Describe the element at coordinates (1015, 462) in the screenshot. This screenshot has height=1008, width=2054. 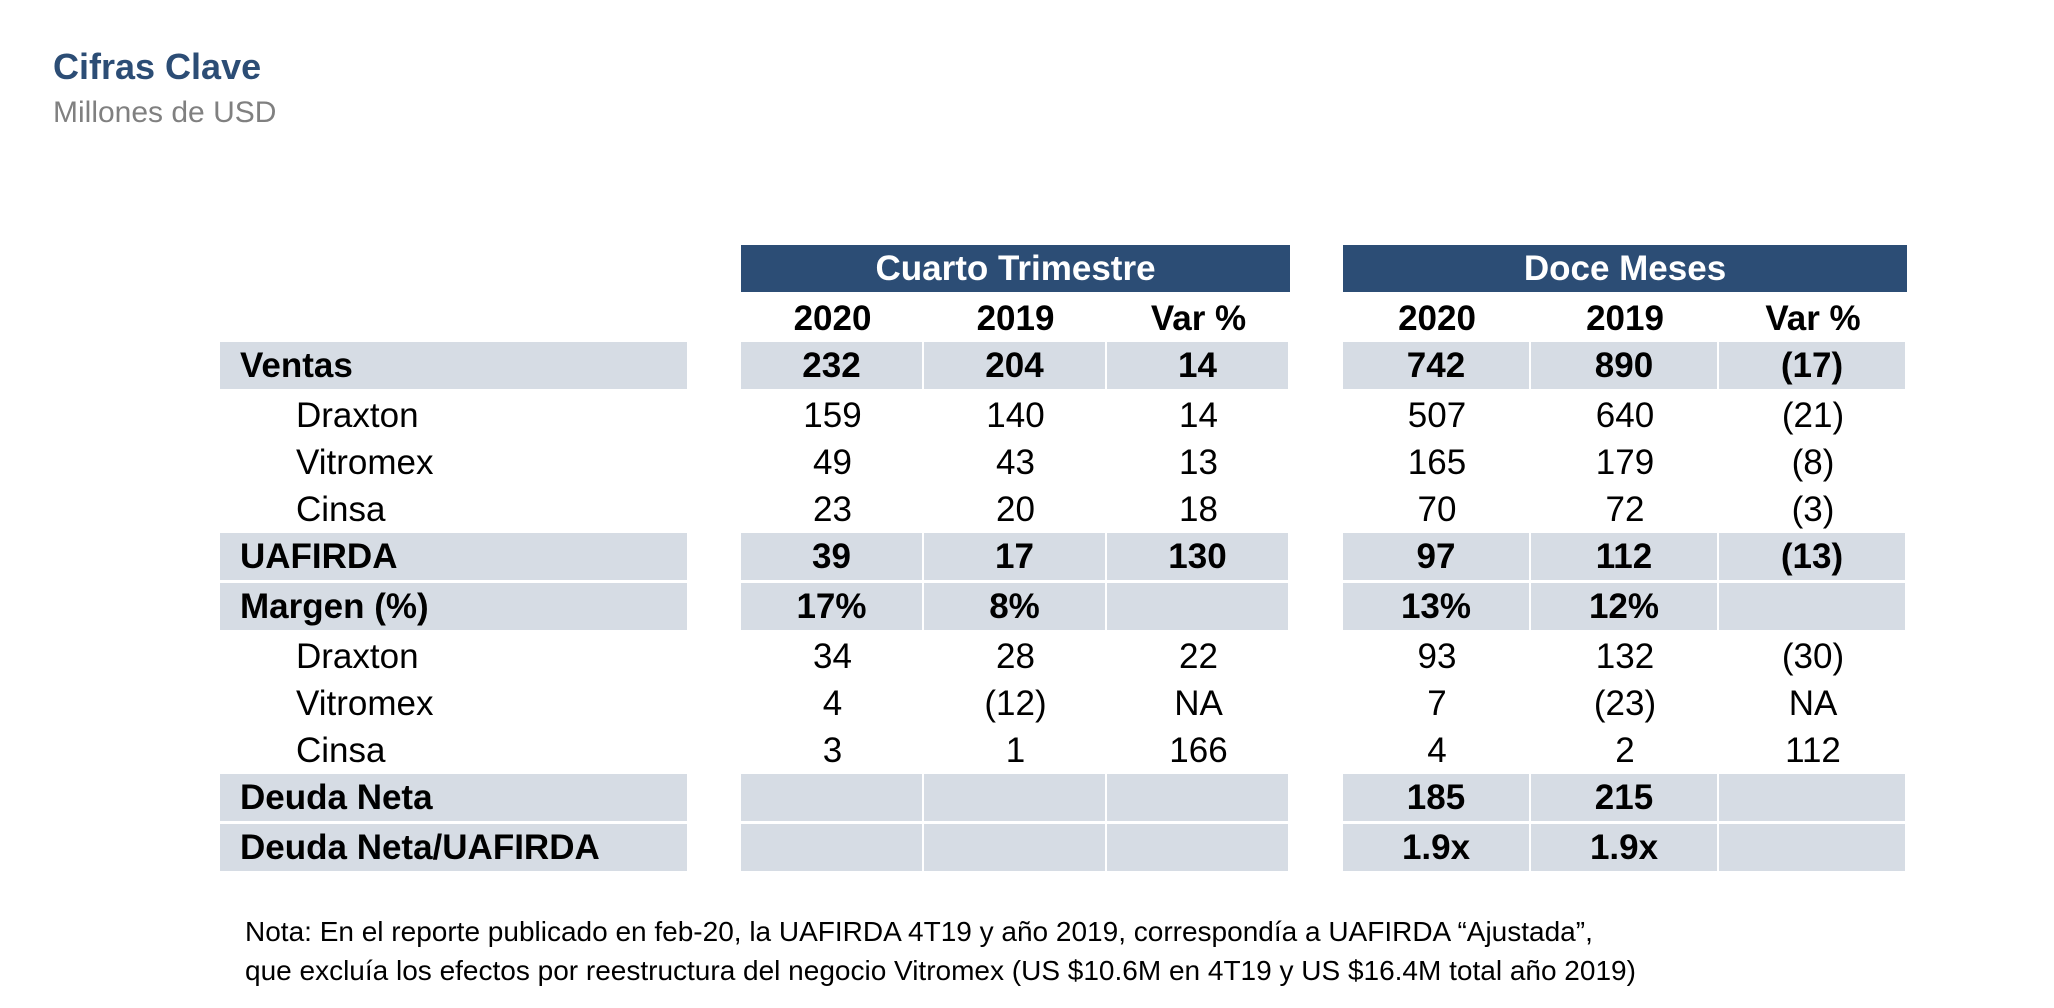
I see `table-cell: 43` at that location.